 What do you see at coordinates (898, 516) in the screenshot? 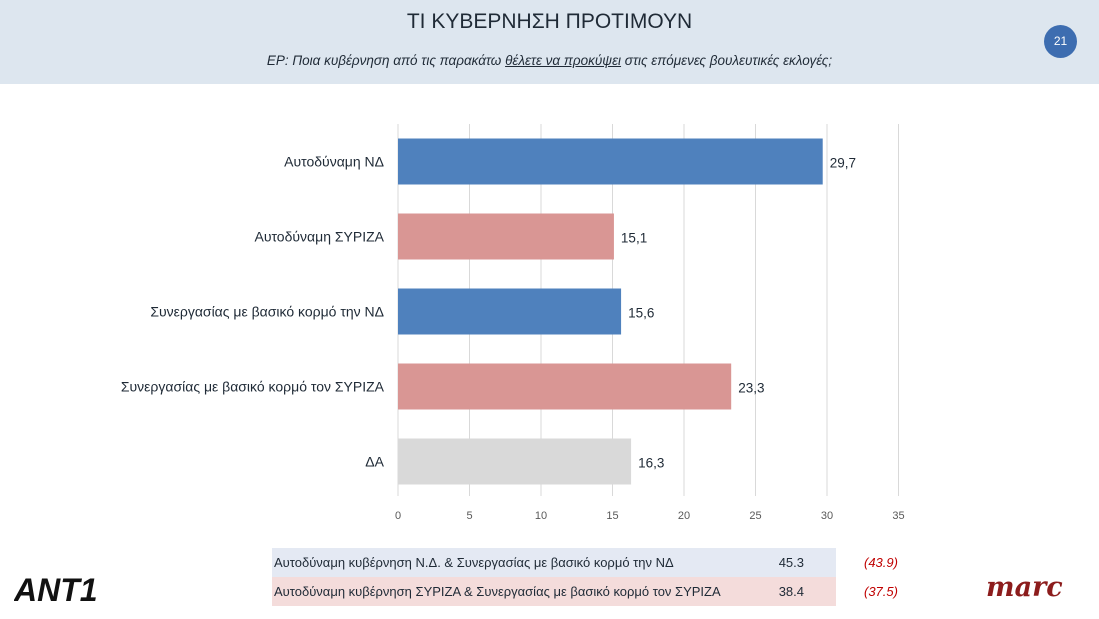
I see `x-tick-label: 35` at bounding box center [898, 516].